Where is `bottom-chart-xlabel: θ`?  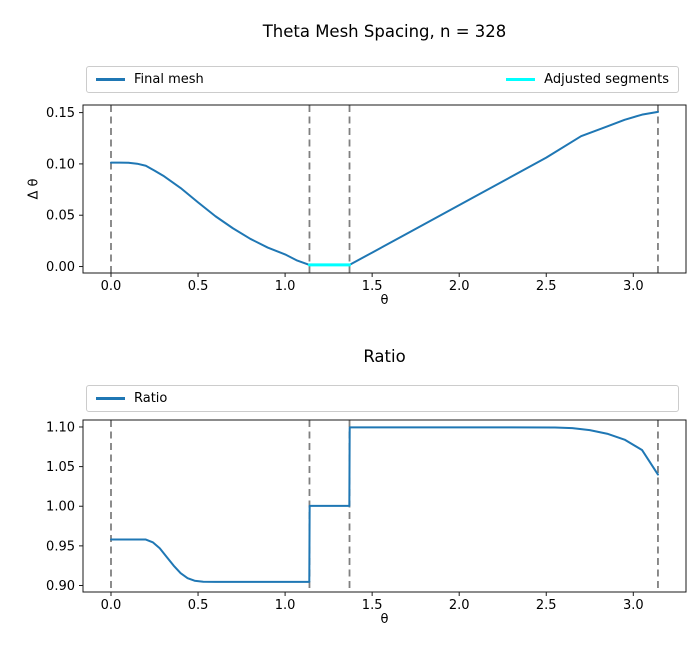 bottom-chart-xlabel: θ is located at coordinates (384, 619).